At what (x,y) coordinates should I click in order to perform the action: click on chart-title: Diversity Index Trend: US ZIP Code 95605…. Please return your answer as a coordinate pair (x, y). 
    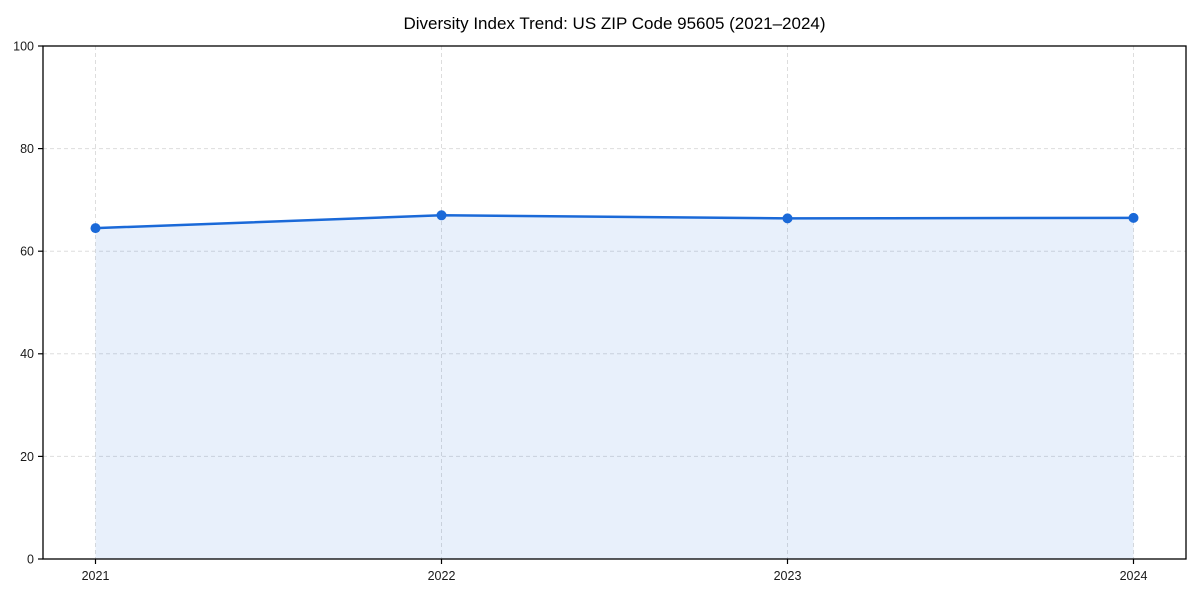
    Looking at the image, I should click on (614, 23).